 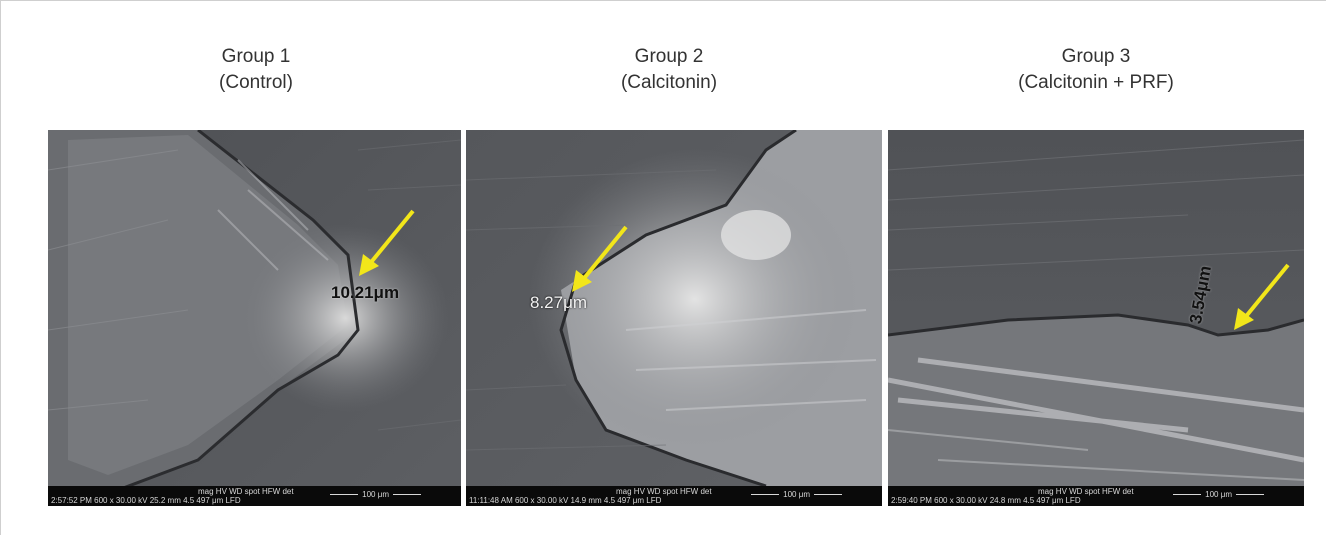 I want to click on group-1-caption: Group 1 (Control), so click(x=256, y=70).